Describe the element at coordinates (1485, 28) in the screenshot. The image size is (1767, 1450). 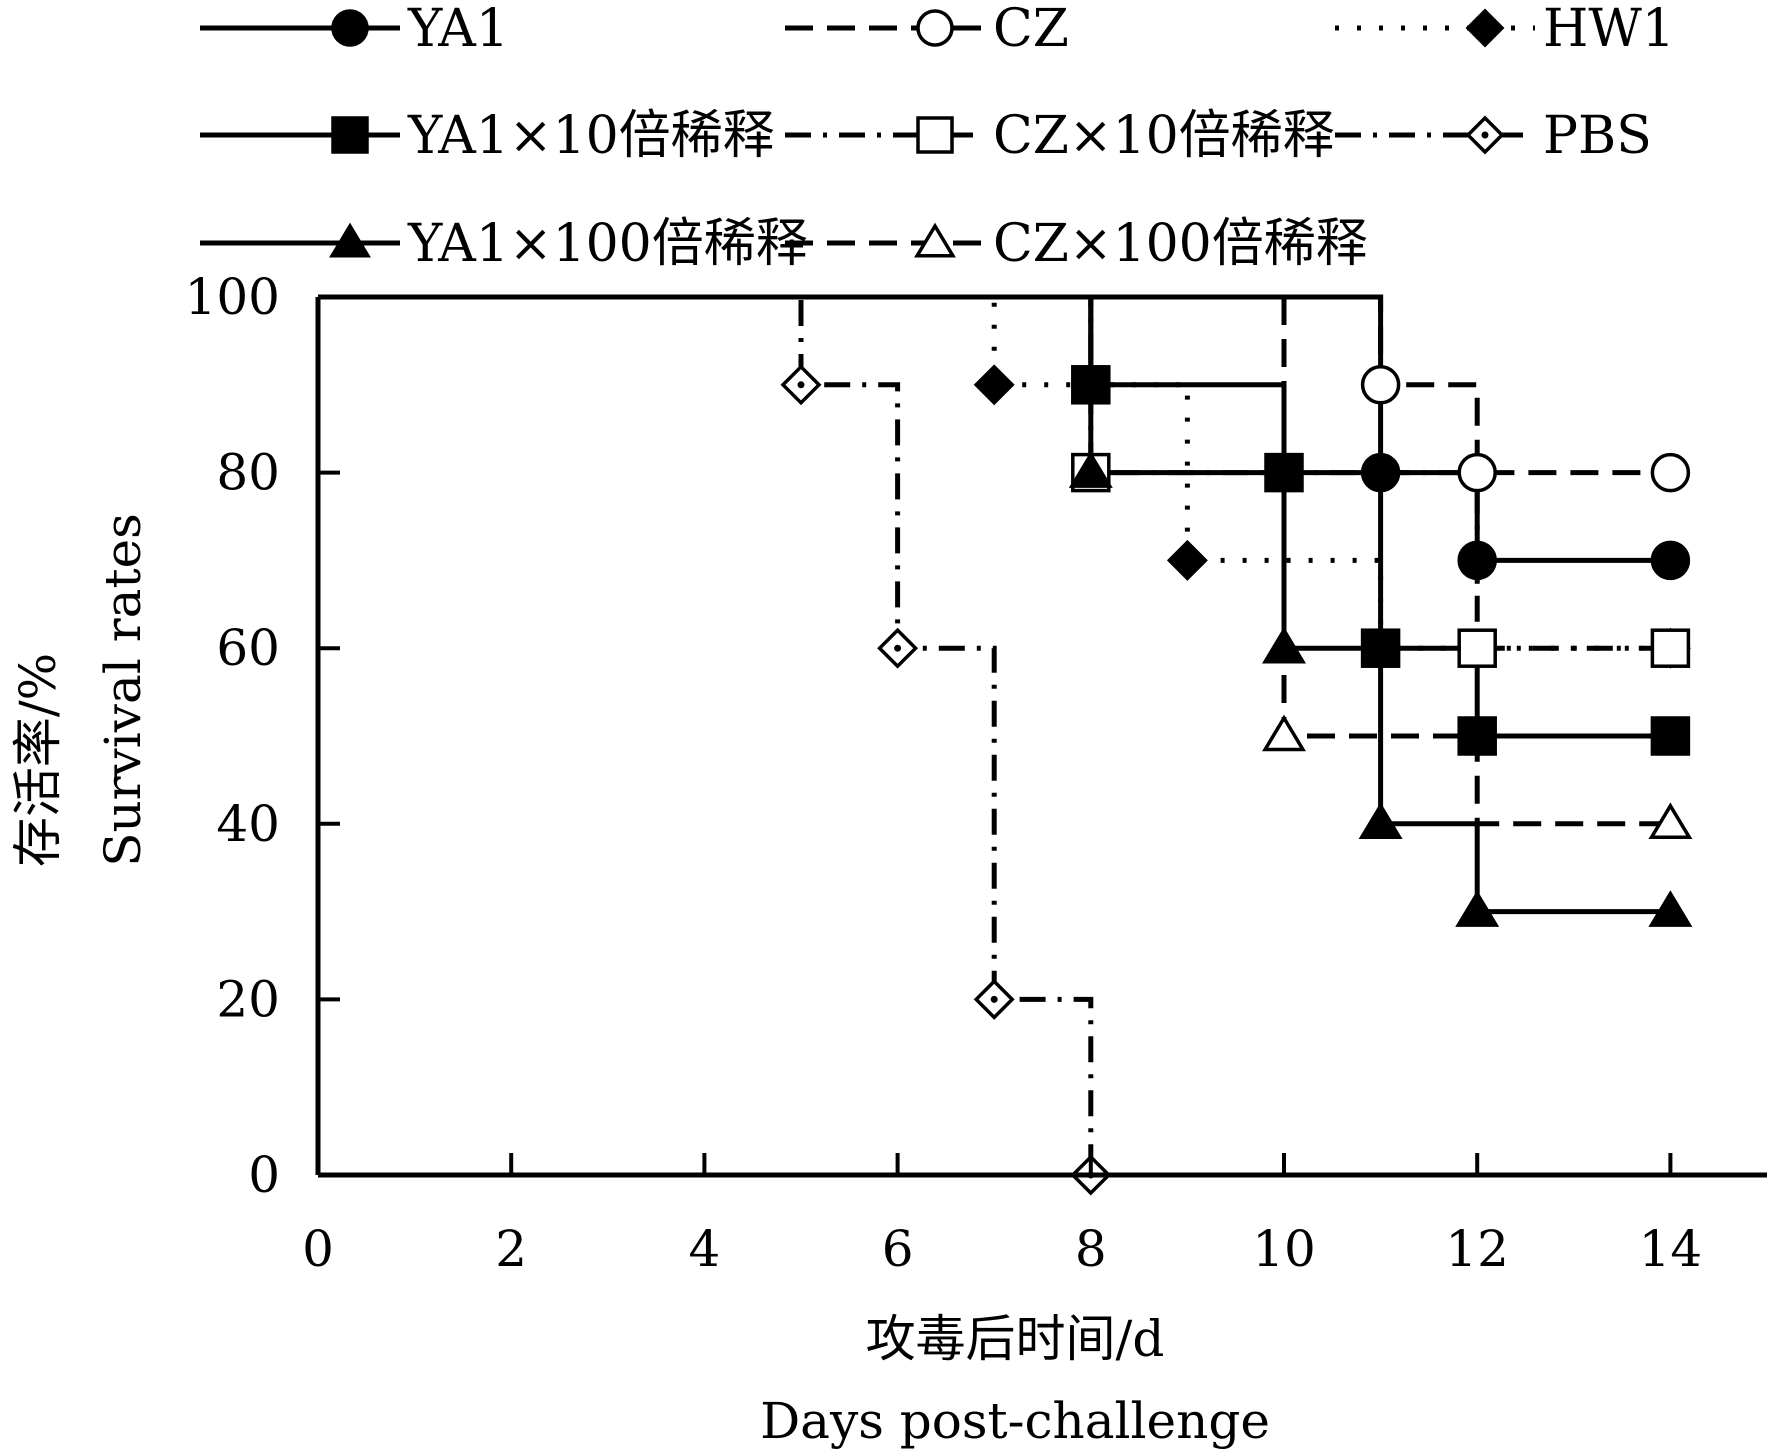
I see `legend-marker-hw1` at that location.